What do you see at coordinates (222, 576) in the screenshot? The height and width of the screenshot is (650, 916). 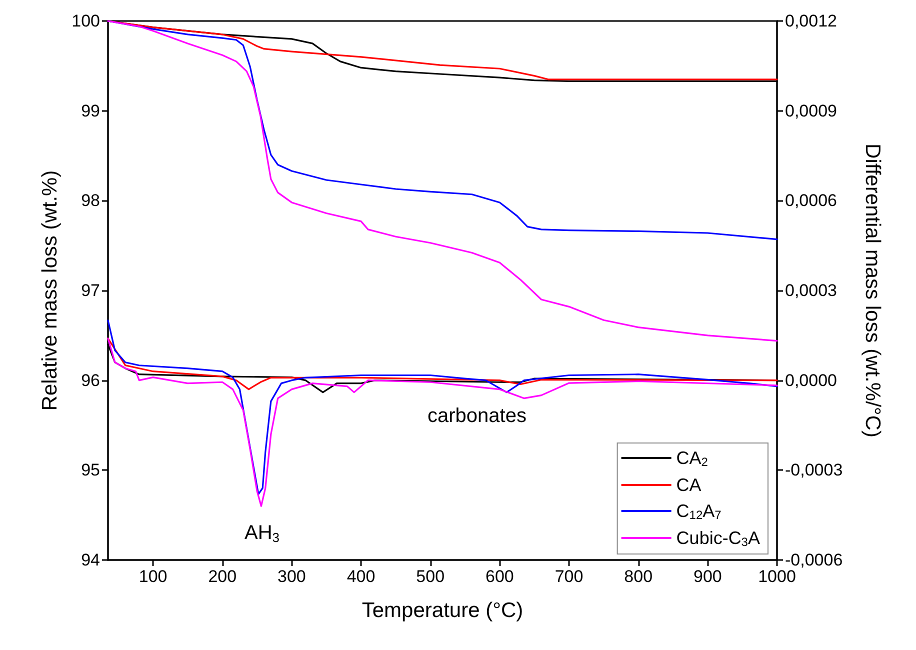 I see `x-tick-label: 200` at bounding box center [222, 576].